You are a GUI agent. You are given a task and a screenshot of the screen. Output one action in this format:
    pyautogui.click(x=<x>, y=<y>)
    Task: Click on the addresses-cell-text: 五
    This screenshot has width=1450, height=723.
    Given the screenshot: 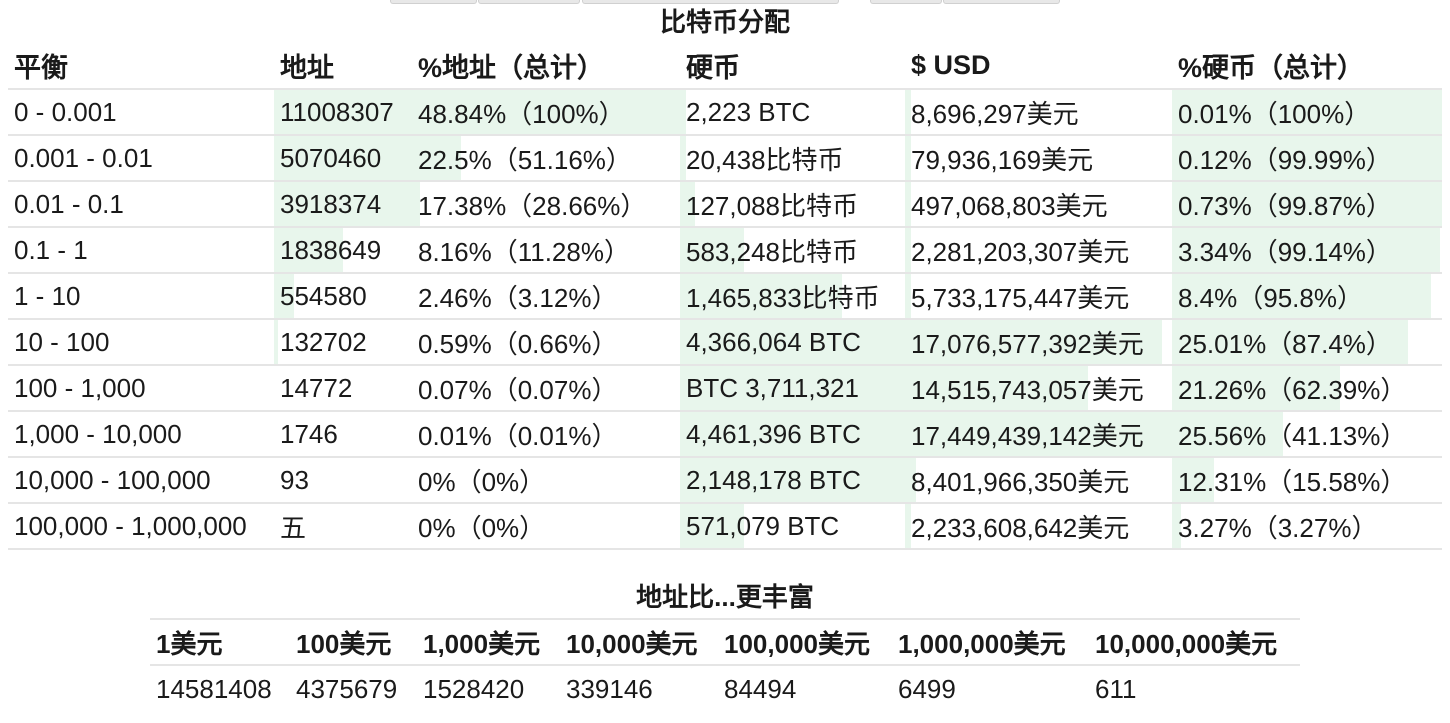 What is the action you would take?
    pyautogui.click(x=293, y=527)
    